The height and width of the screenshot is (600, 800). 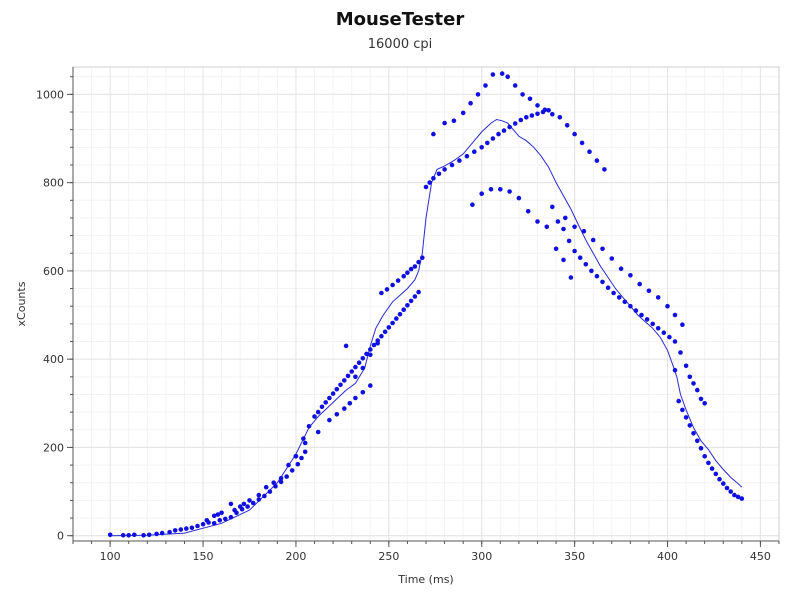 I want to click on x-tick-label: 250, so click(x=388, y=556).